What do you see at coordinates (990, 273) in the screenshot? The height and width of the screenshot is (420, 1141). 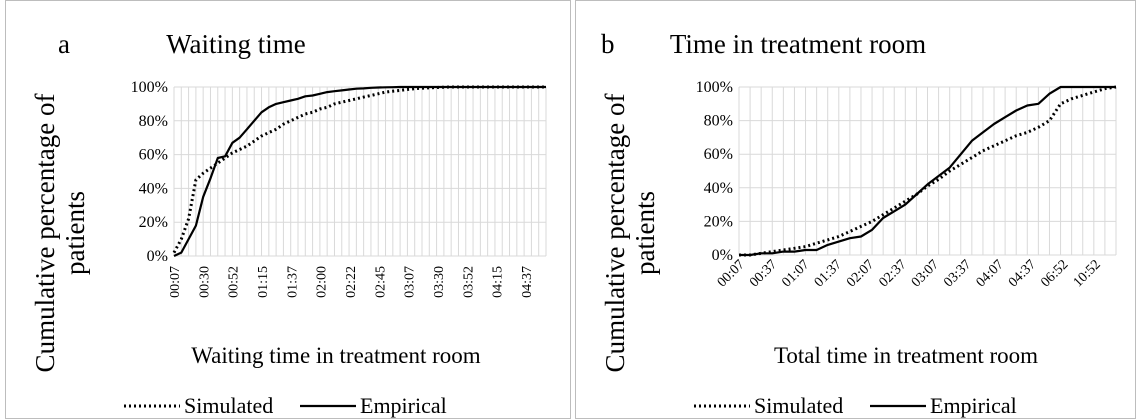 I see `x-tick-label: 04:07` at bounding box center [990, 273].